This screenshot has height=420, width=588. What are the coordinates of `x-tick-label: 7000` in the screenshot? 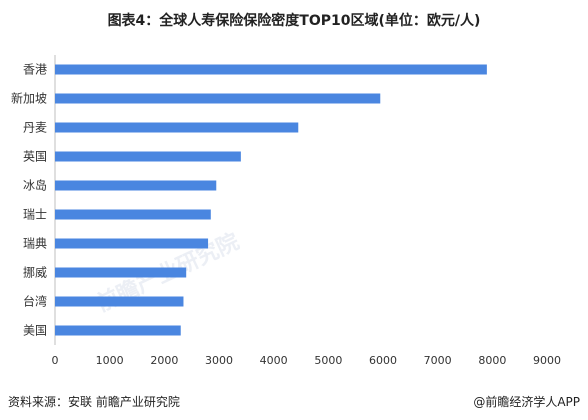 It's located at (438, 360).